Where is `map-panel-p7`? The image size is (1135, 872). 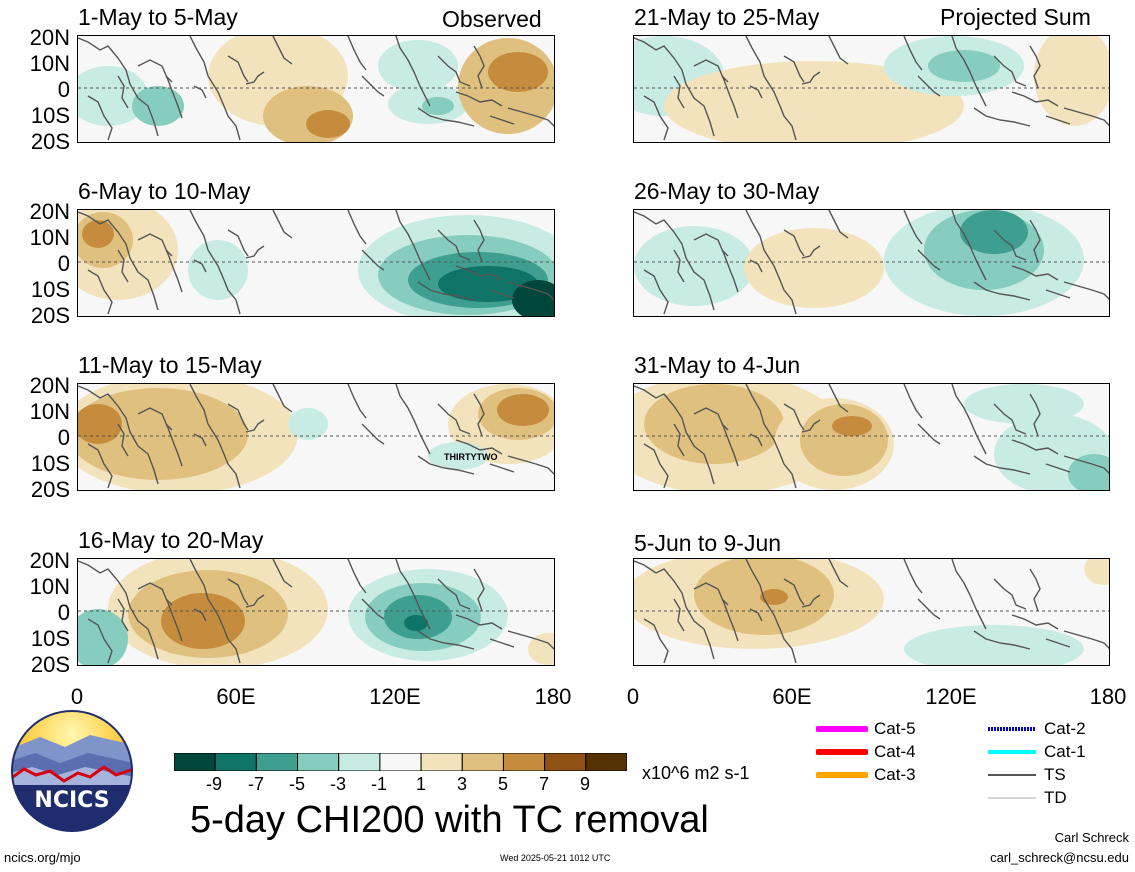
map-panel-p7 is located at coordinates (871, 612).